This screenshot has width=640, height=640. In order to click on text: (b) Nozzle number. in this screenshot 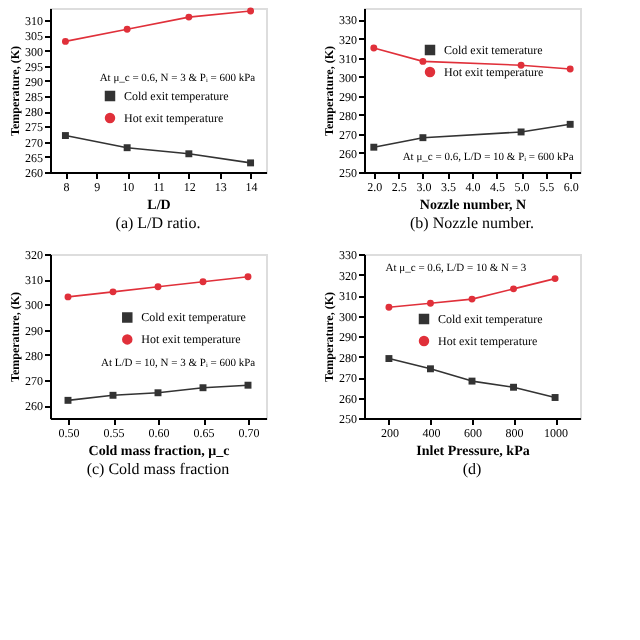, I will do `click(472, 223)`.